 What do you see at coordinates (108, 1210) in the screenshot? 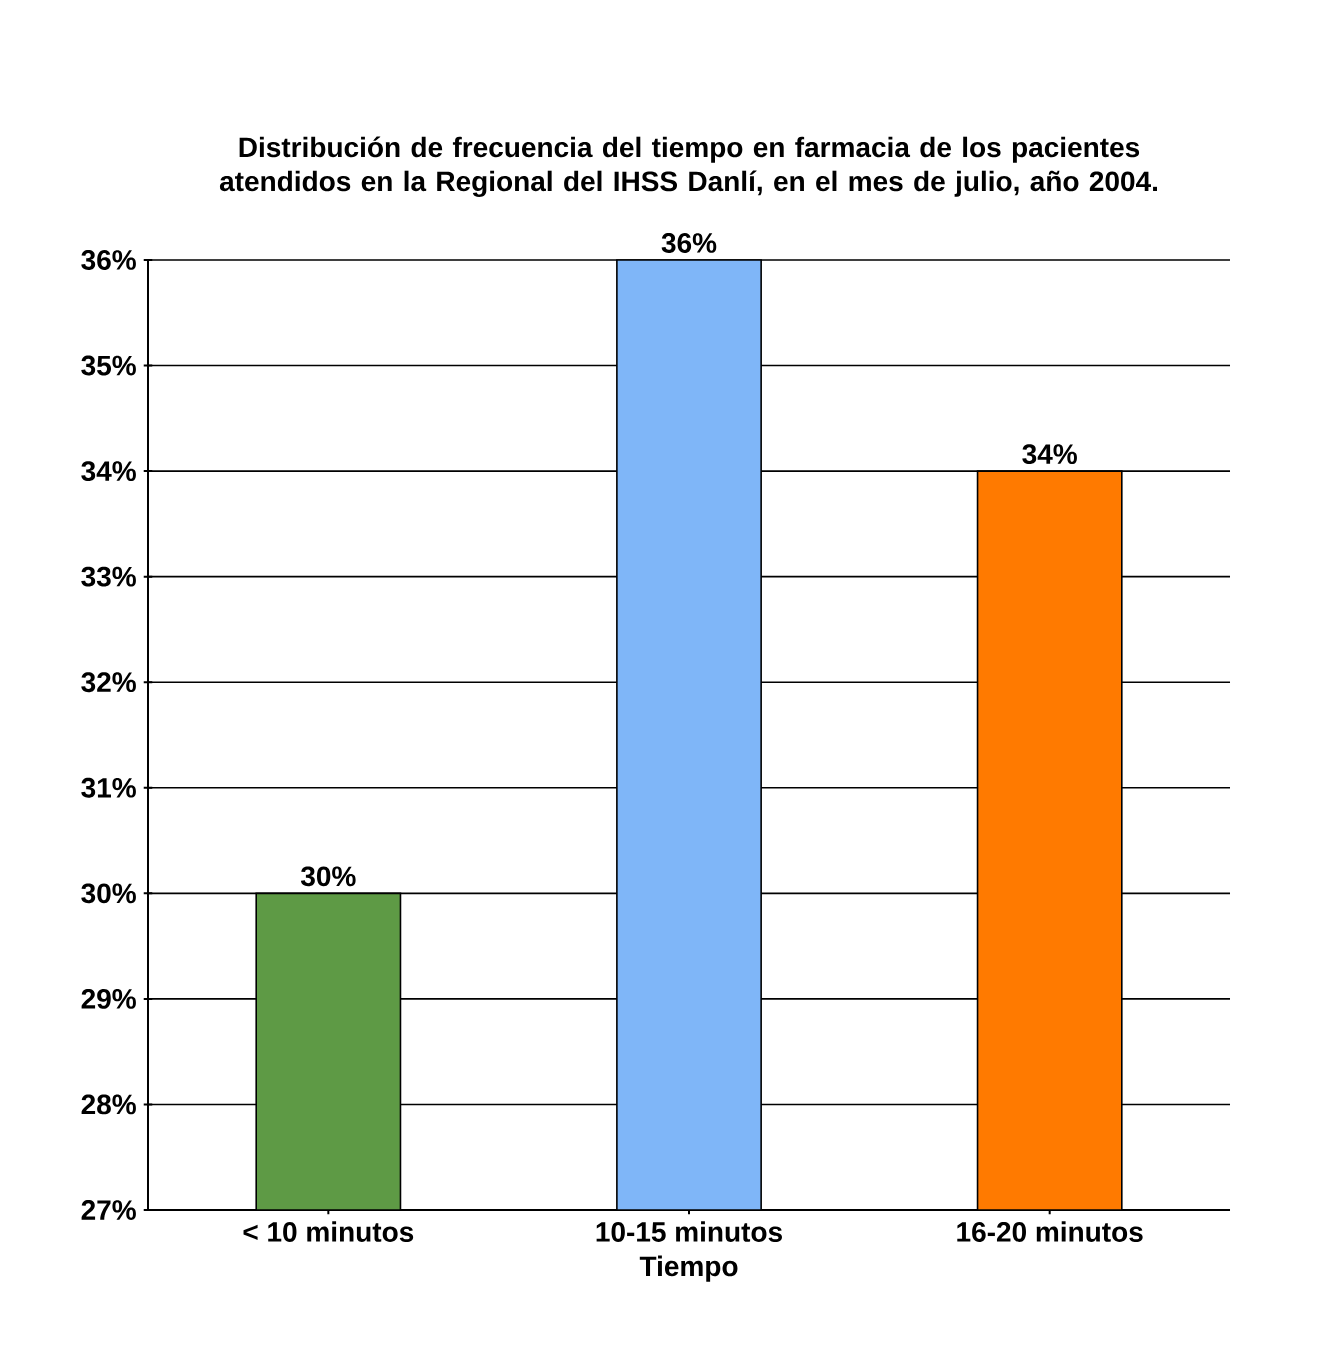
I see `y-tick-label: 27%` at bounding box center [108, 1210].